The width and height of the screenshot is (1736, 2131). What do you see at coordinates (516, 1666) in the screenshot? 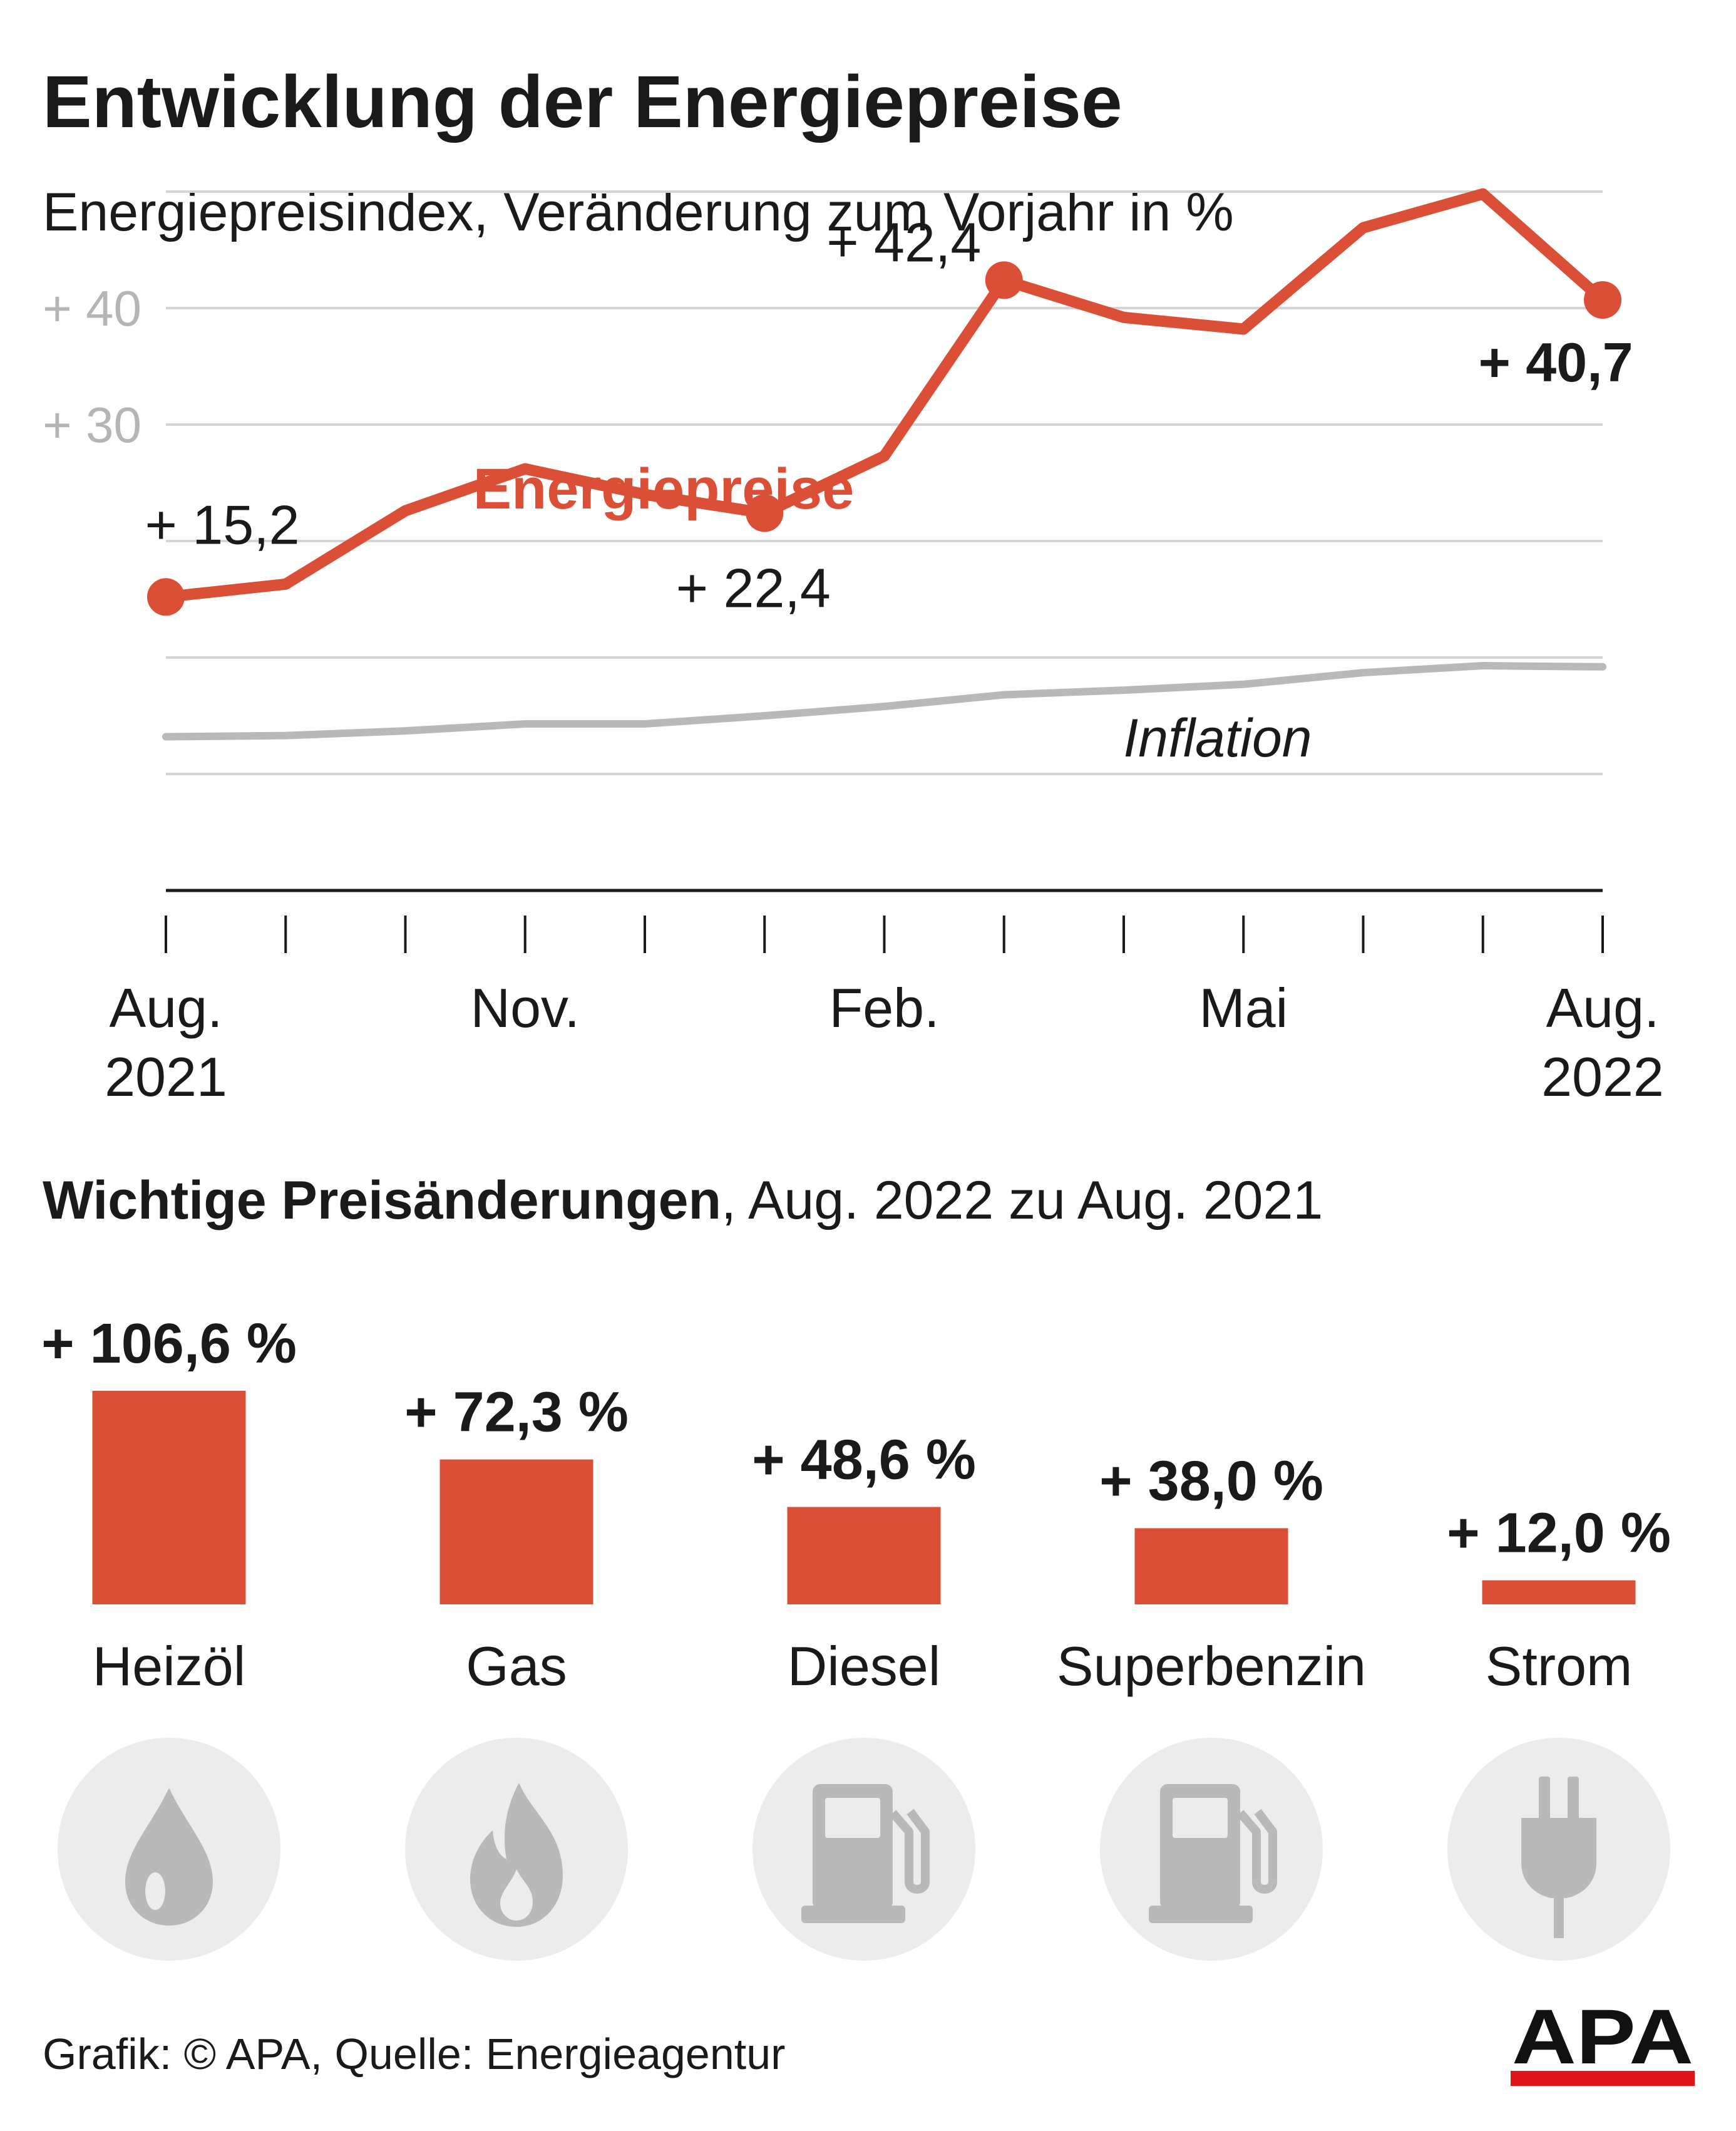
I see `category-label: Gas` at bounding box center [516, 1666].